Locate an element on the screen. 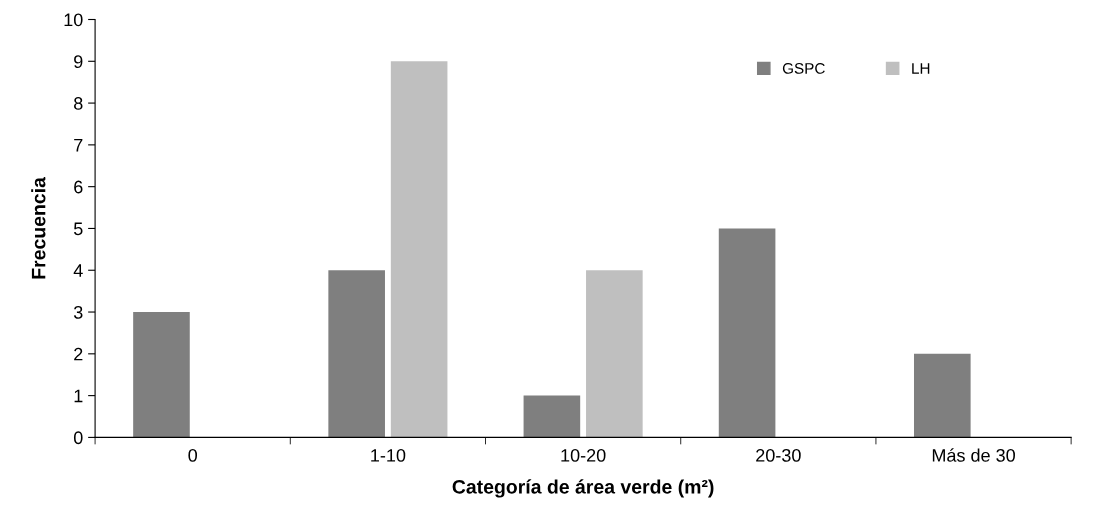  y-tick-label: 9 is located at coordinates (78, 62).